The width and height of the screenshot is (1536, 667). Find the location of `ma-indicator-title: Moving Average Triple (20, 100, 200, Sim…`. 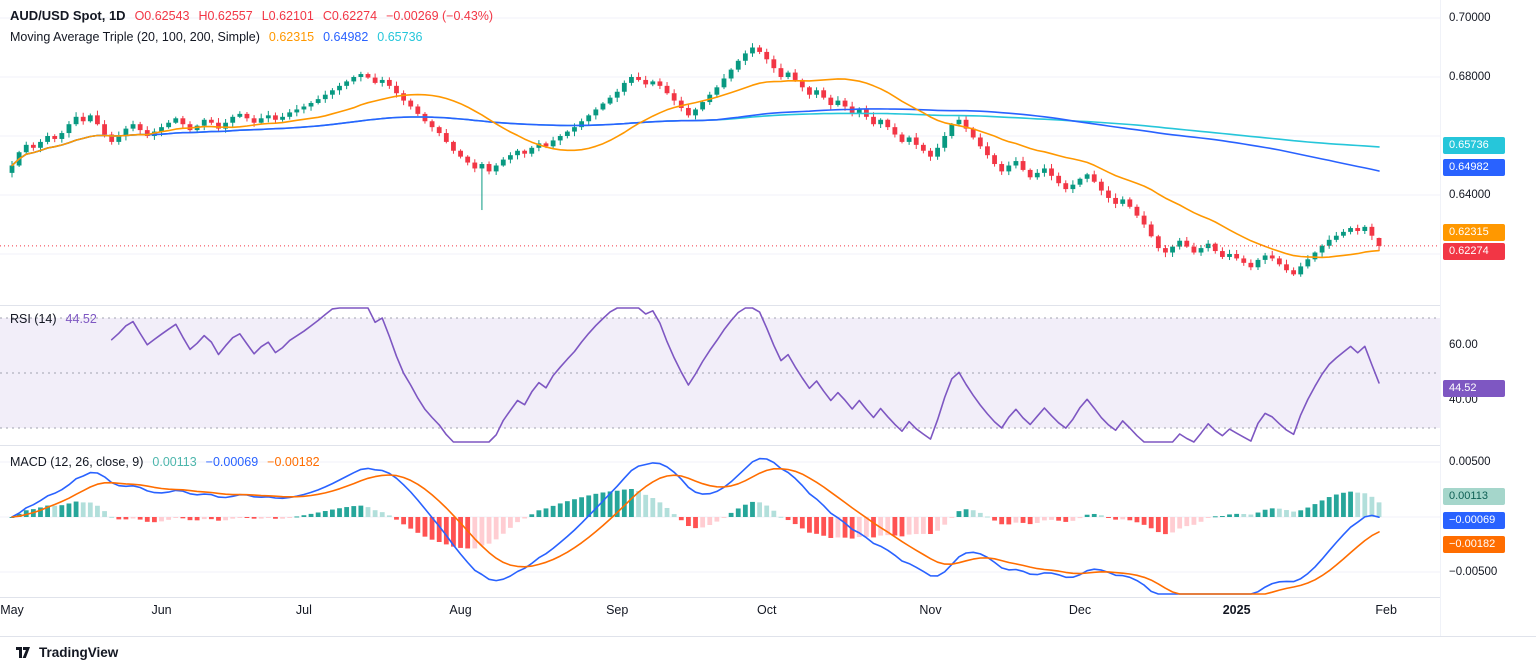

ma-indicator-title: Moving Average Triple (20, 100, 200, Sim… is located at coordinates (135, 37).